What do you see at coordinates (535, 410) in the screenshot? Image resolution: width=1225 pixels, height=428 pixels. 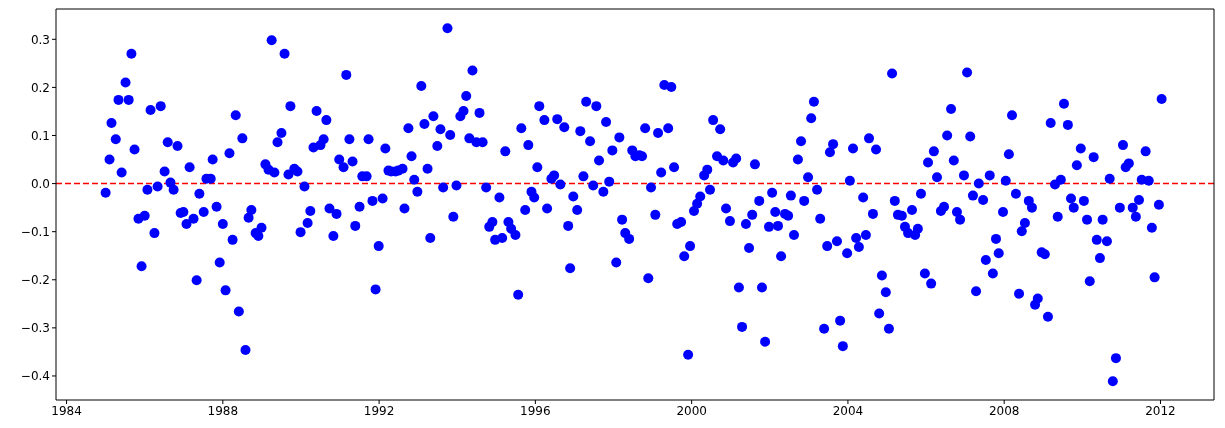 I see `x-tick-label: 1996` at bounding box center [535, 410].